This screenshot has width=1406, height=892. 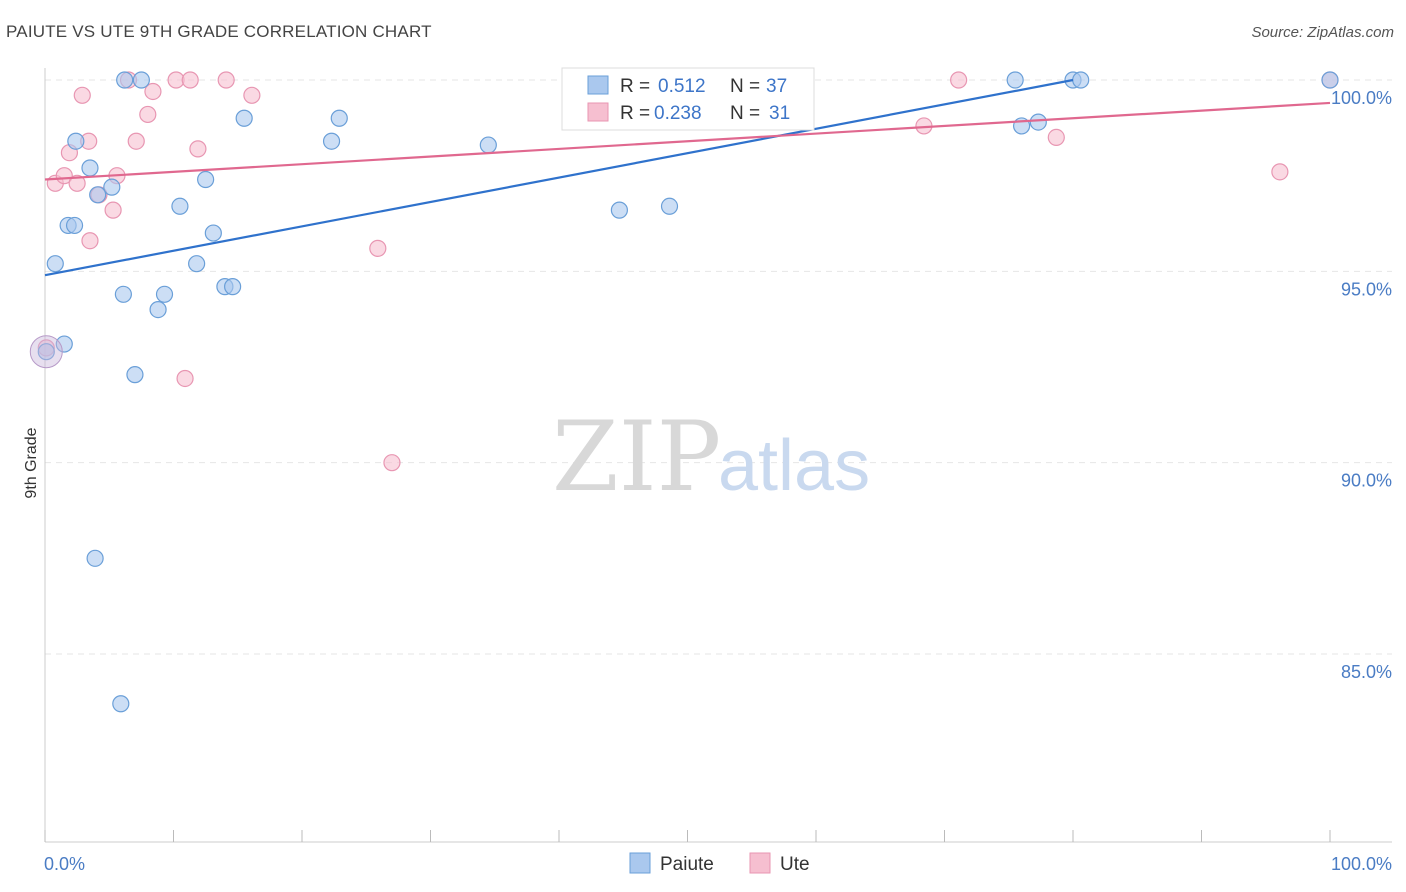 I want to click on ute-r-value: 0.238, so click(x=678, y=113).